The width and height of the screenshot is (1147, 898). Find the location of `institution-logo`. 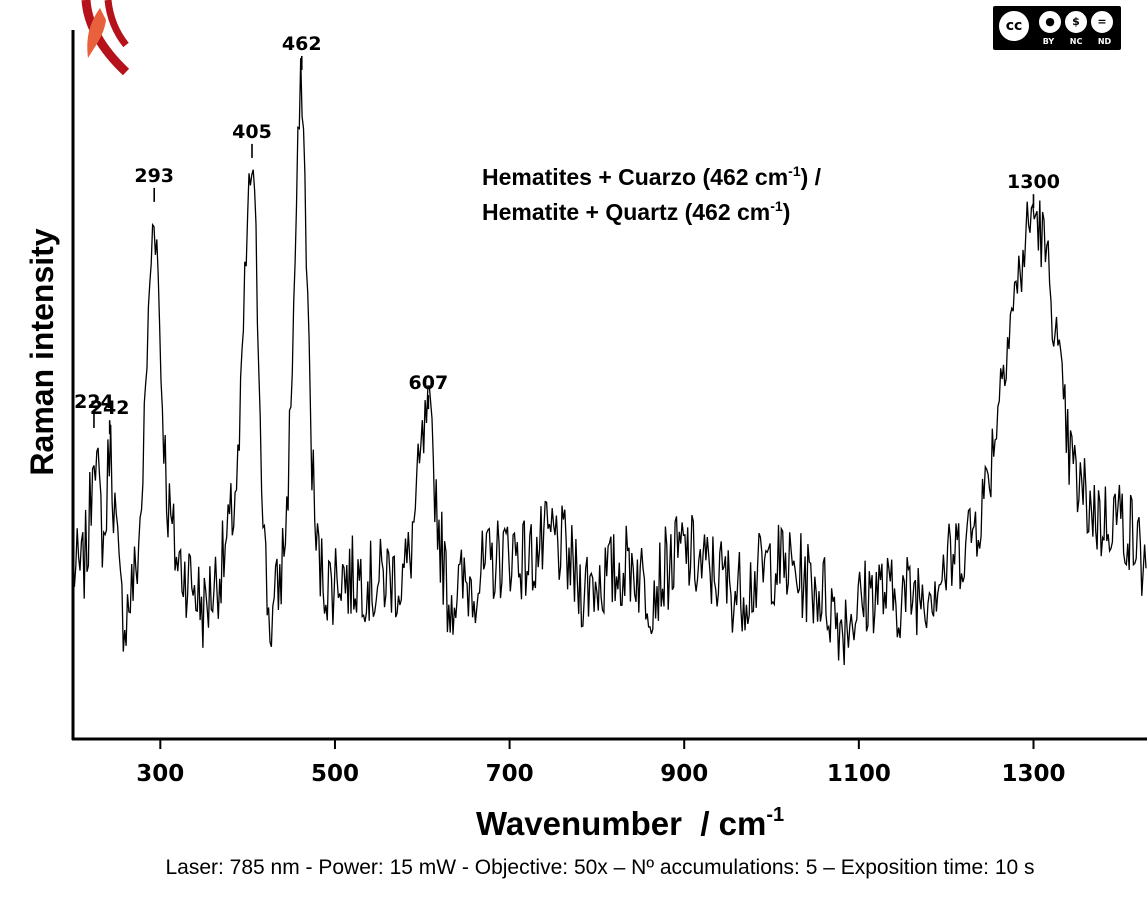

institution-logo is located at coordinates (105, 38).